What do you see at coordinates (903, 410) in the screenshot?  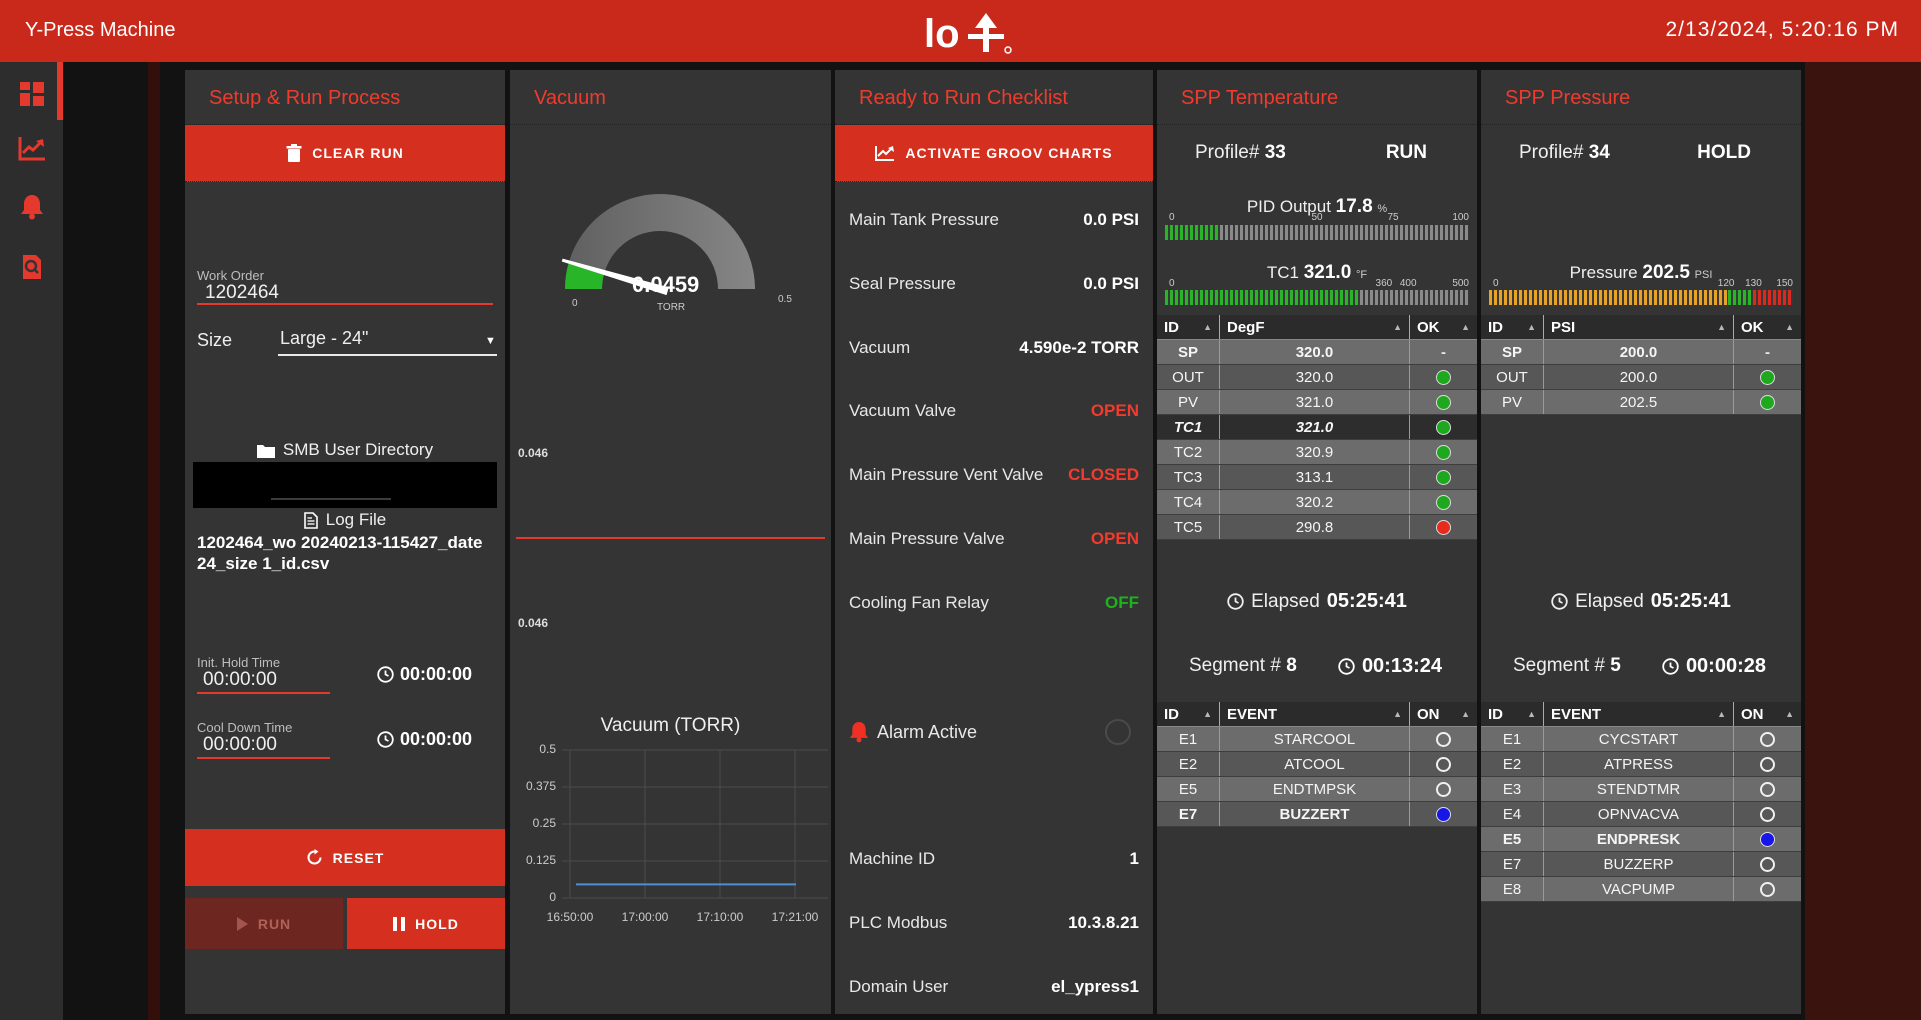 I see `checklist-label: Vacuum Valve` at bounding box center [903, 410].